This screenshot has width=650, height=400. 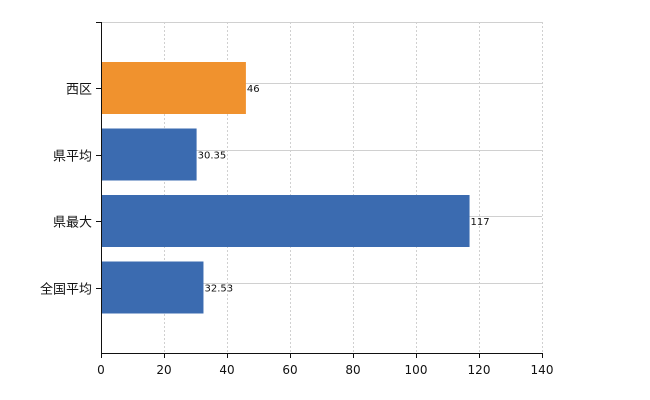 What do you see at coordinates (542, 370) in the screenshot?
I see `x-tick-label: 140` at bounding box center [542, 370].